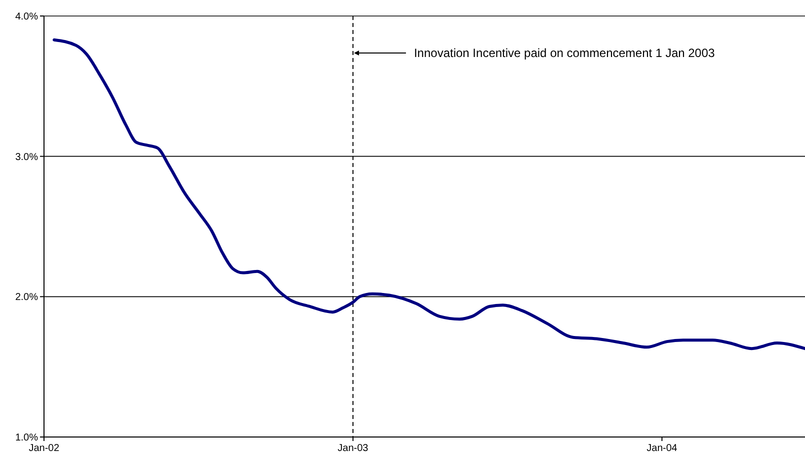  I want to click on y-tick-label: 2.0%, so click(26, 298).